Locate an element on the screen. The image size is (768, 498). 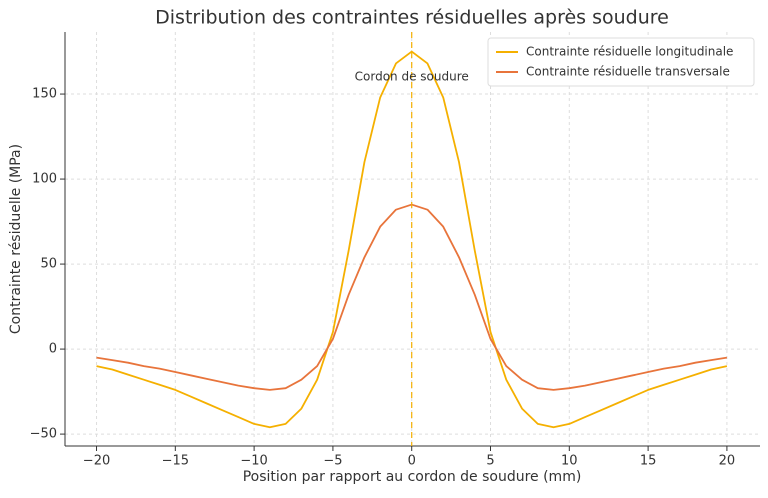
legend-box is located at coordinates (621, 62).